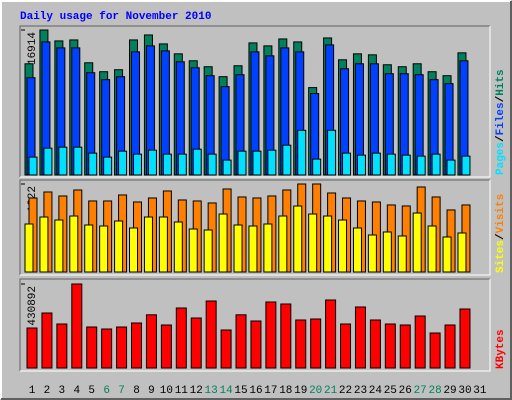 This screenshot has width=512, height=400. Describe the element at coordinates (420, 391) in the screenshot. I see `x-tick-label: 27` at that location.